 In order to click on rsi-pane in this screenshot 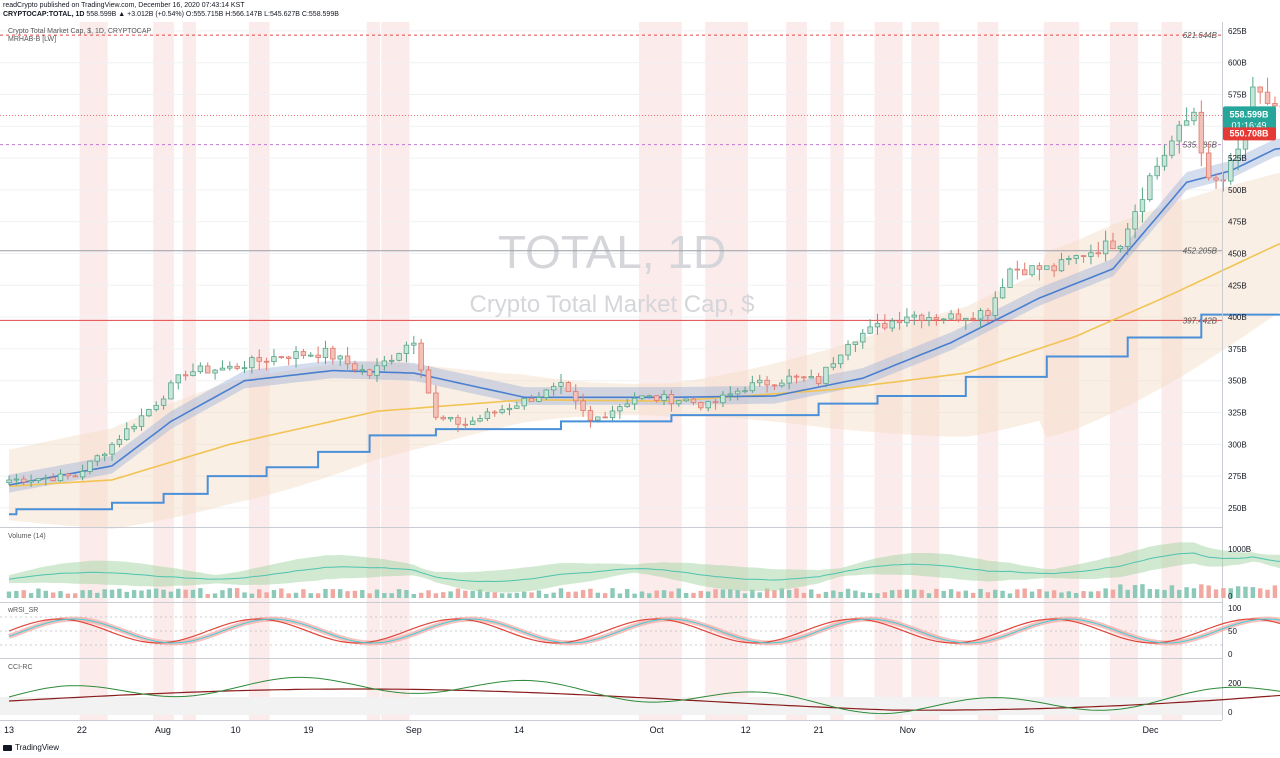, I will do `click(640, 631)`.